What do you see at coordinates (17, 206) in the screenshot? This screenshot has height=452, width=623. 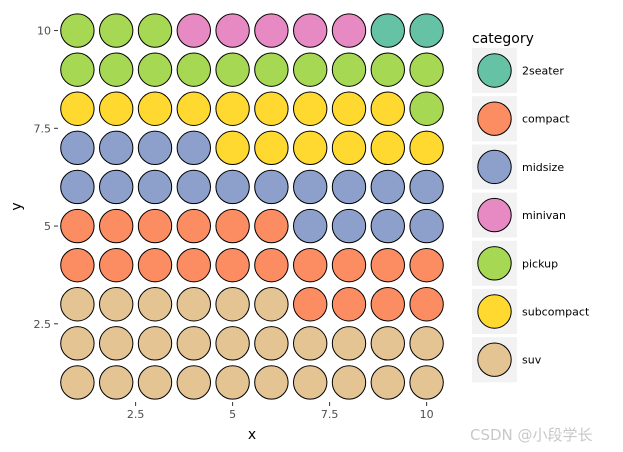 I see `y-axis-label: y` at bounding box center [17, 206].